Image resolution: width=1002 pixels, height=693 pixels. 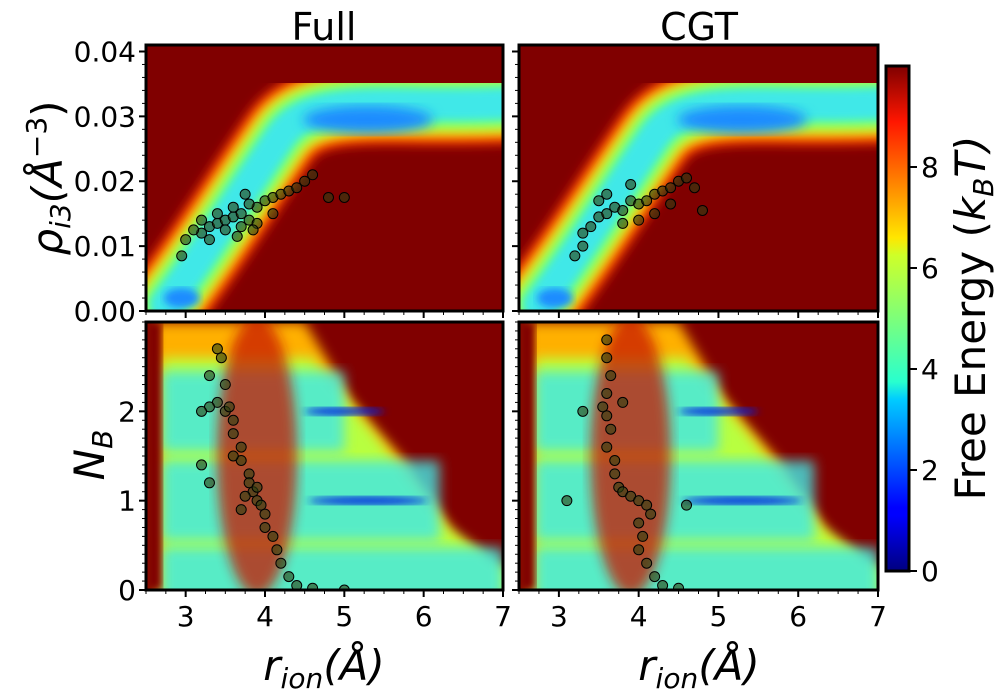 I want to click on x-tick-label: 5, so click(x=719, y=616).